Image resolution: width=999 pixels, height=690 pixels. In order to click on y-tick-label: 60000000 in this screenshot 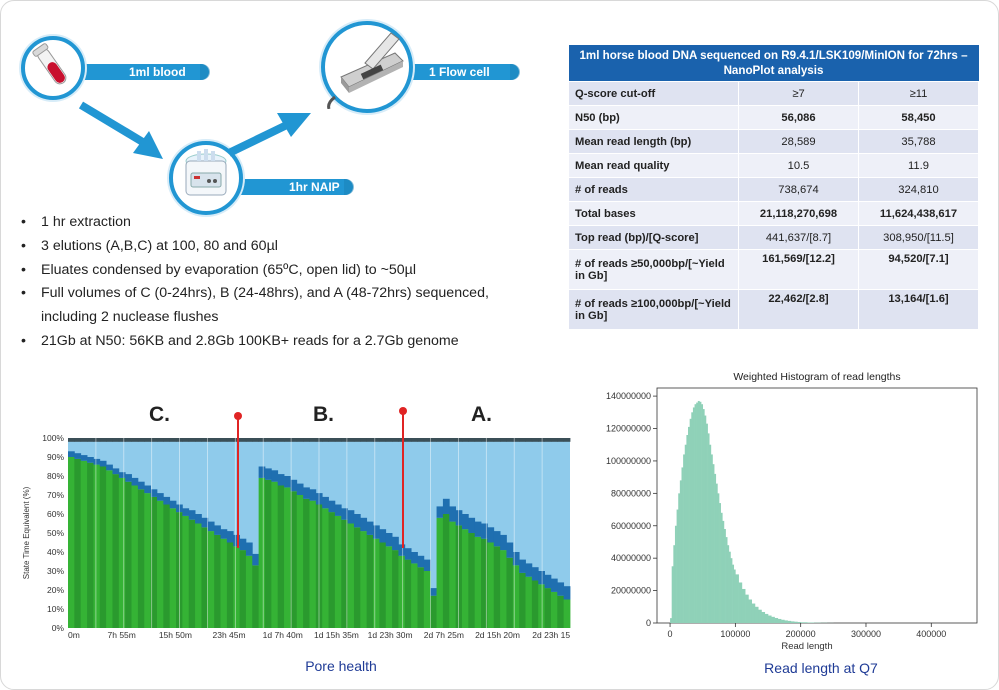, I will do `click(631, 526)`.